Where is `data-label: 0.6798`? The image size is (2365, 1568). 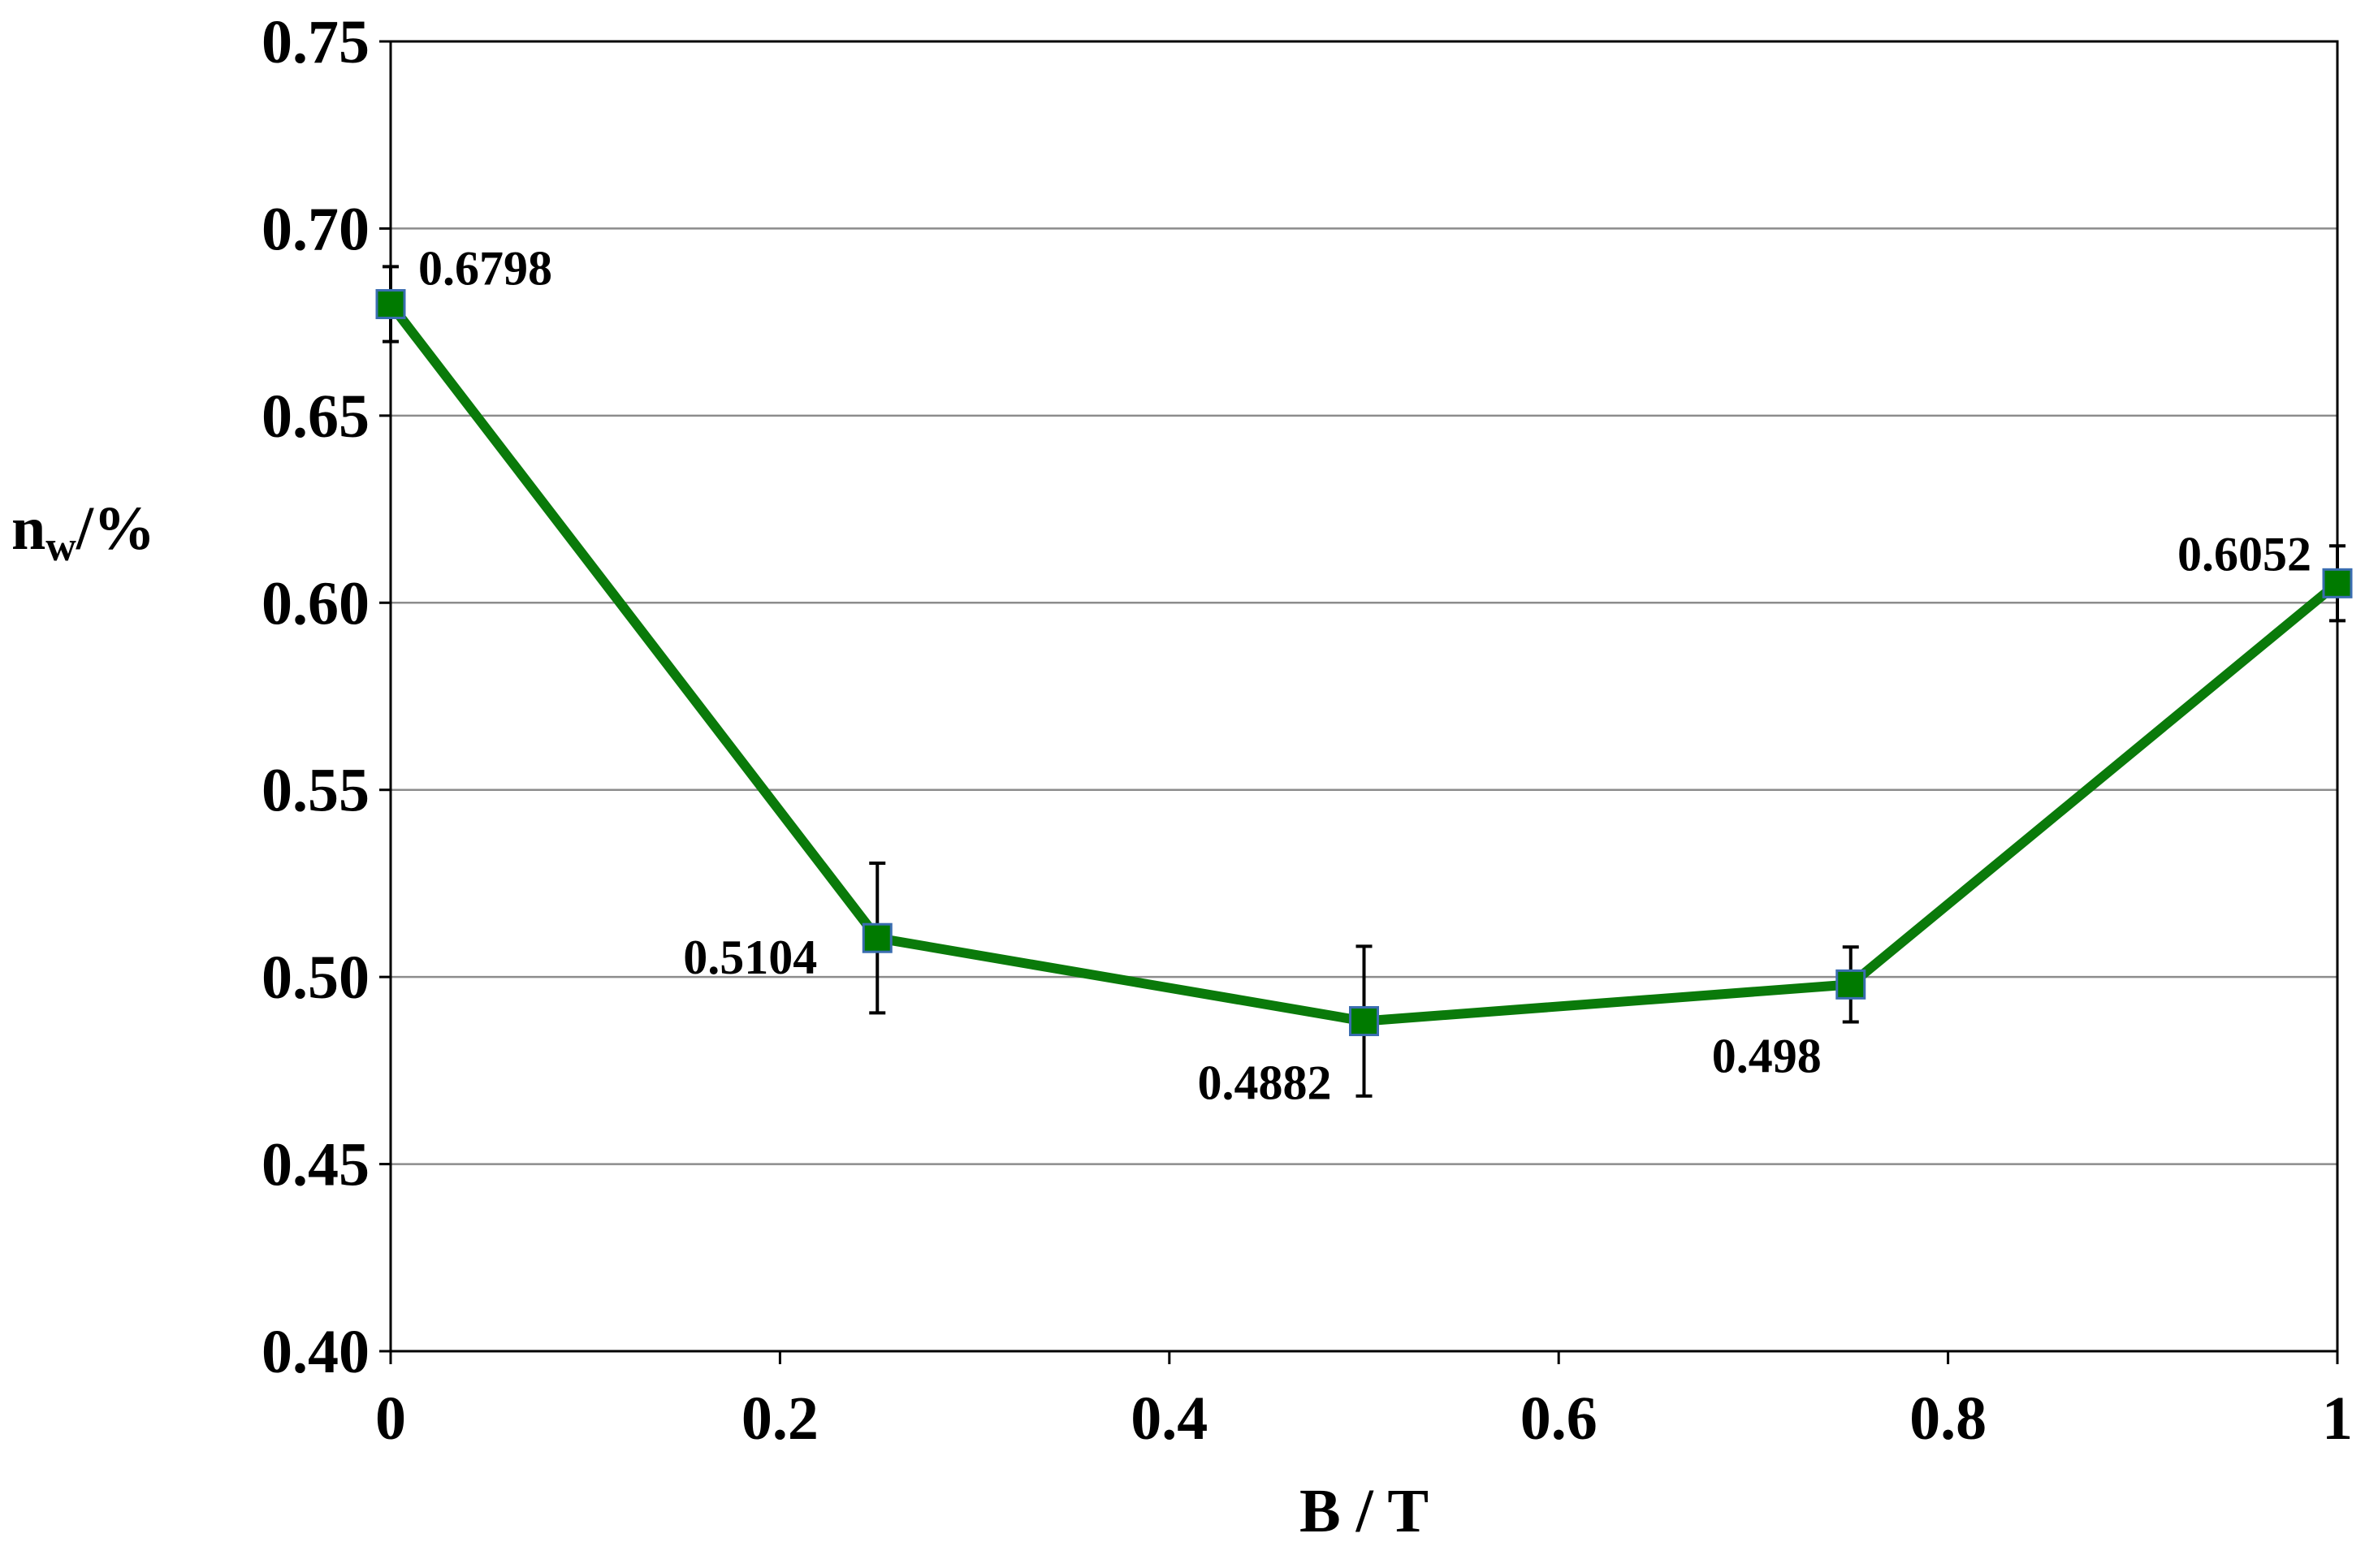 data-label: 0.6798 is located at coordinates (485, 269).